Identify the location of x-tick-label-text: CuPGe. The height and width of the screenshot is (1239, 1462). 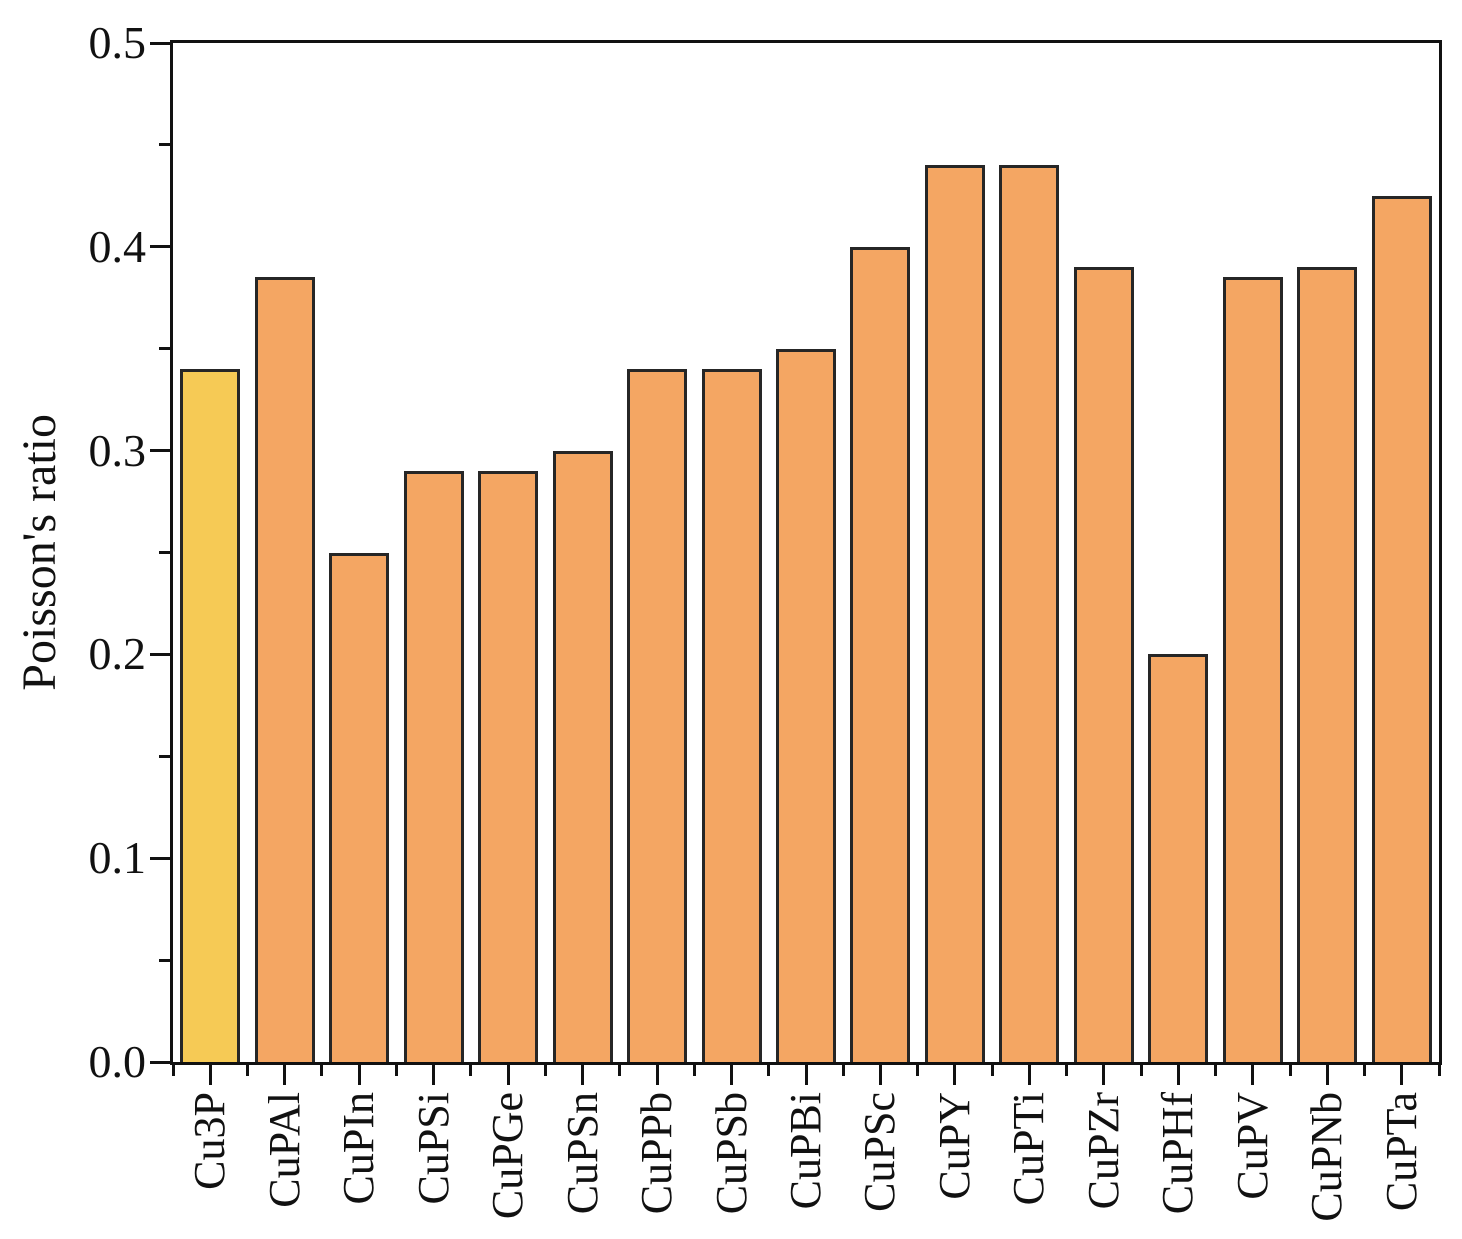
(508, 1156).